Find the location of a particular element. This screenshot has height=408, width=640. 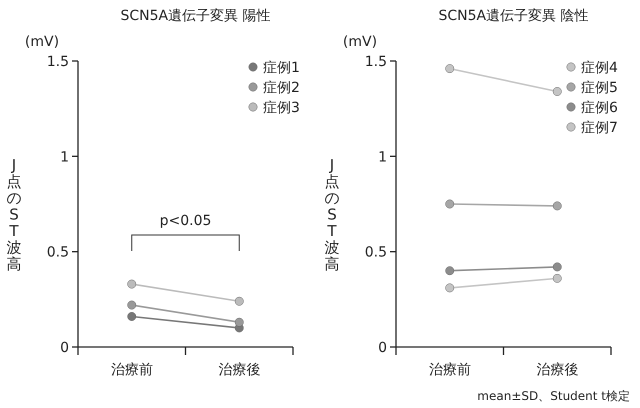

chart-title: SCN5A遺伝子変異 陰性 is located at coordinates (513, 16).